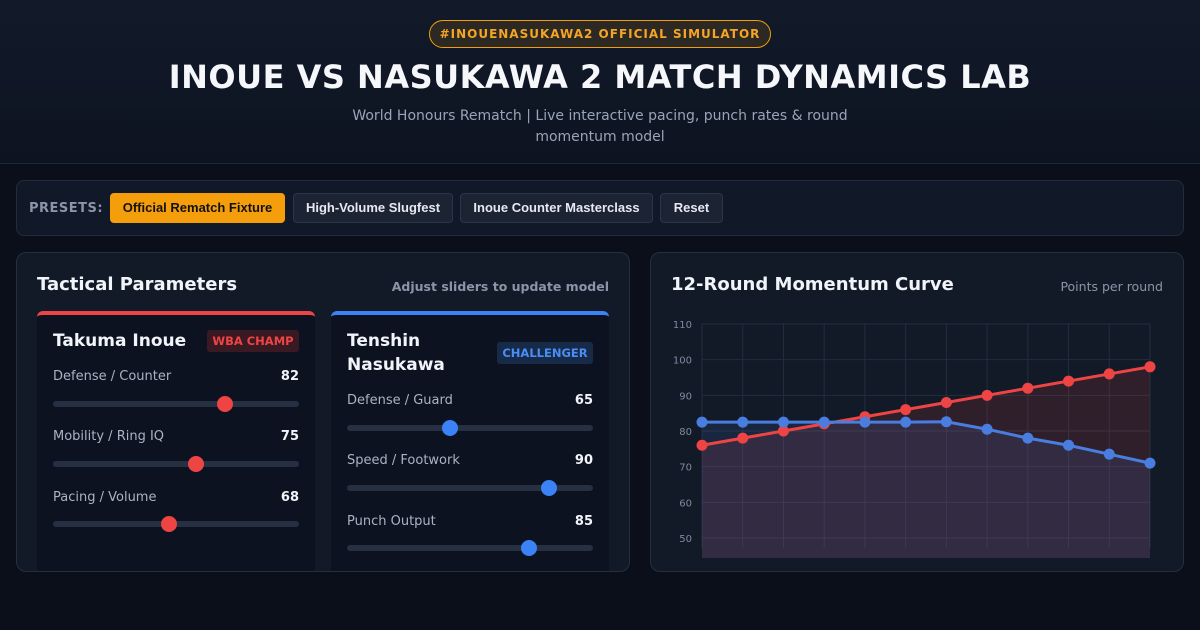  Describe the element at coordinates (600, 34) in the screenshot. I see `simulator-badge: #INOUENASUKAWA2 OFFICIAL SIMULATOR` at that location.